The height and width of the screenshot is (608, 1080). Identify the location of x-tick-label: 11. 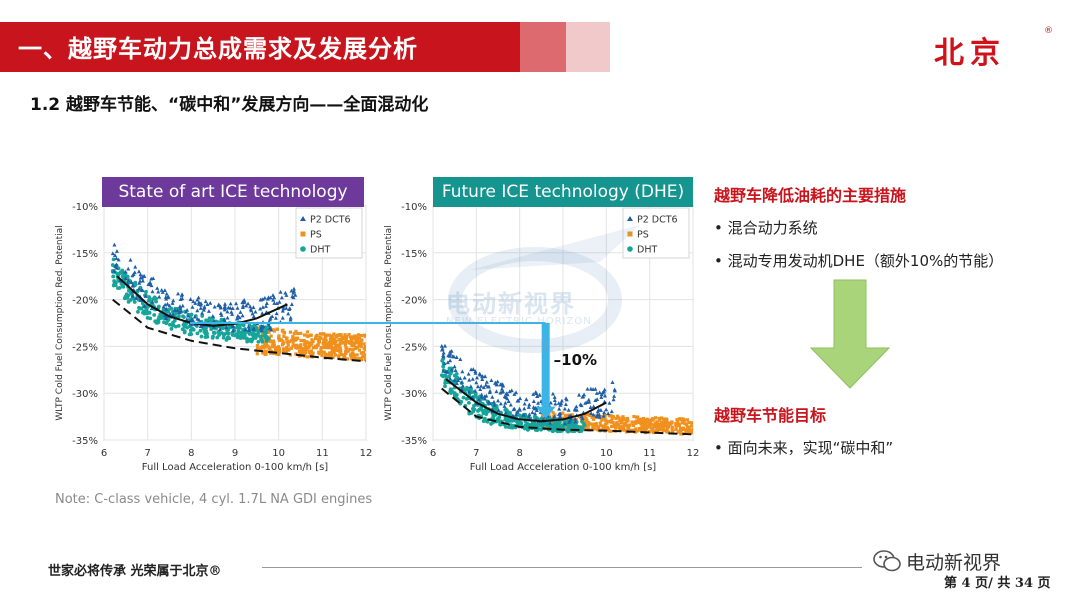
(322, 453).